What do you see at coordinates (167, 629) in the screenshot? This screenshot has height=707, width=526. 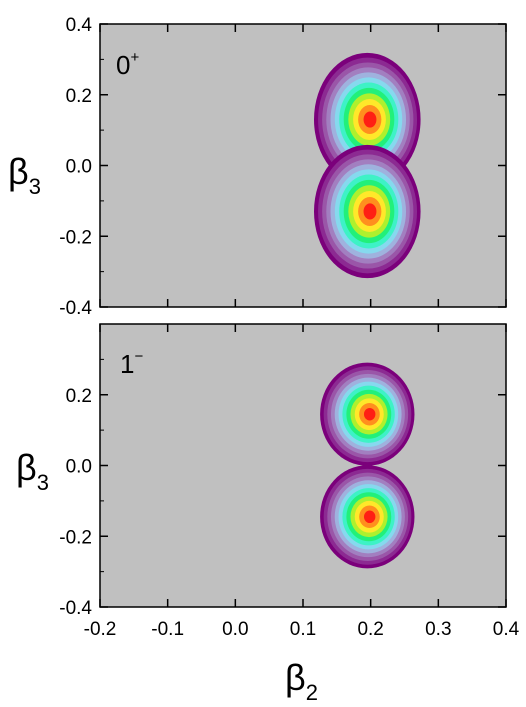 I see `x-tick-label: -0.1` at bounding box center [167, 629].